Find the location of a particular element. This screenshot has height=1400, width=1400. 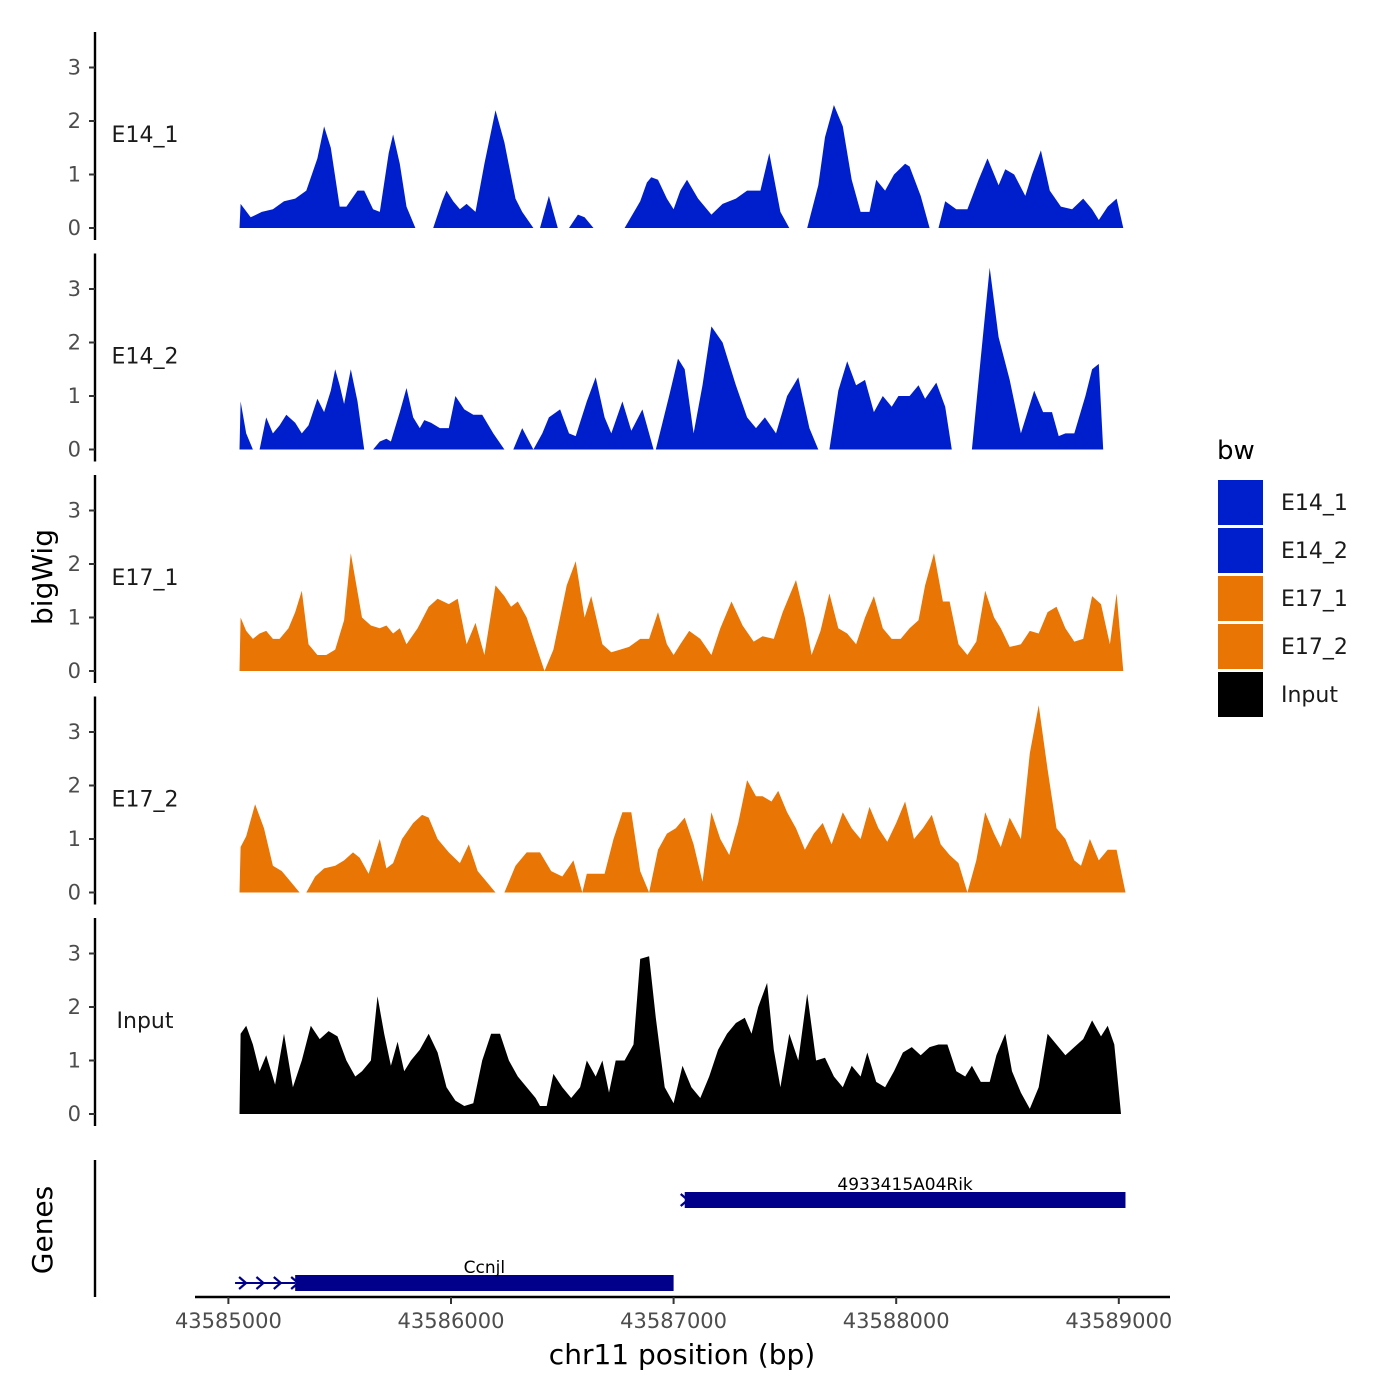

track-panel-E14_2: 0 1 2 3 E14_2 is located at coordinates (586, 357).